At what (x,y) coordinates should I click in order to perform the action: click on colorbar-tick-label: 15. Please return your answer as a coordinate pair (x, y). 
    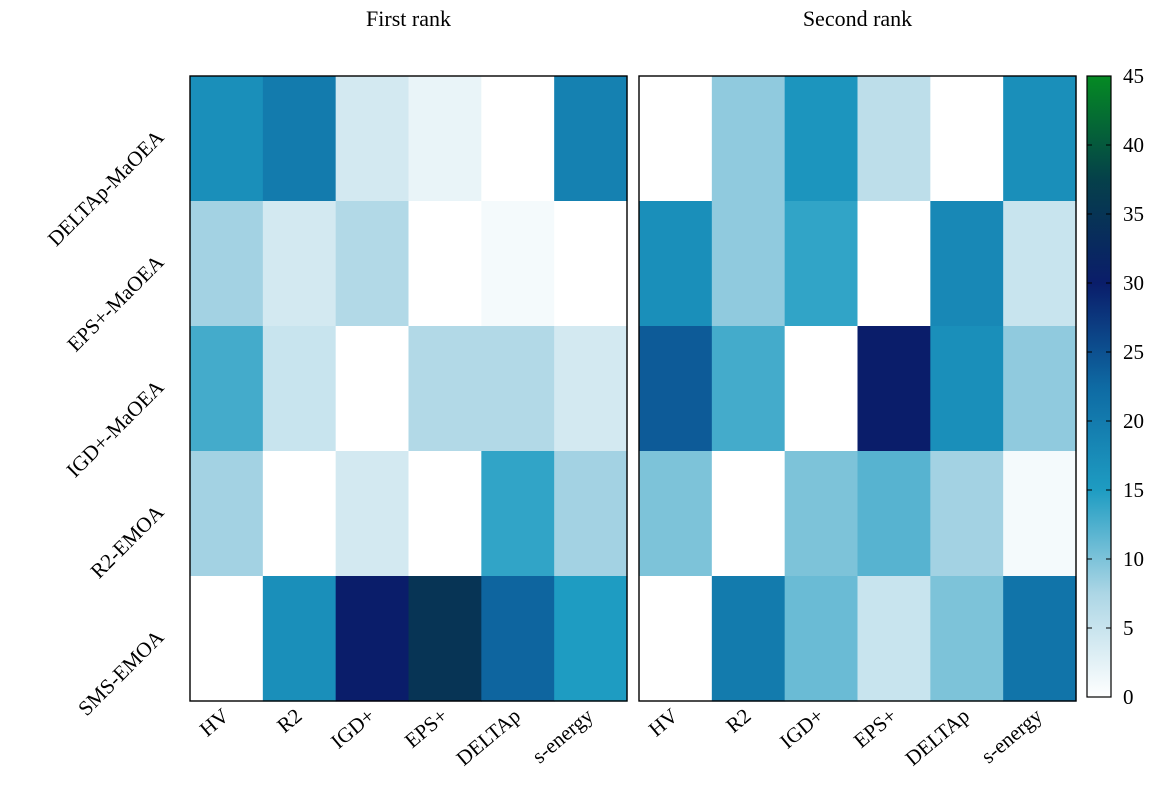
    Looking at the image, I should click on (1133, 490).